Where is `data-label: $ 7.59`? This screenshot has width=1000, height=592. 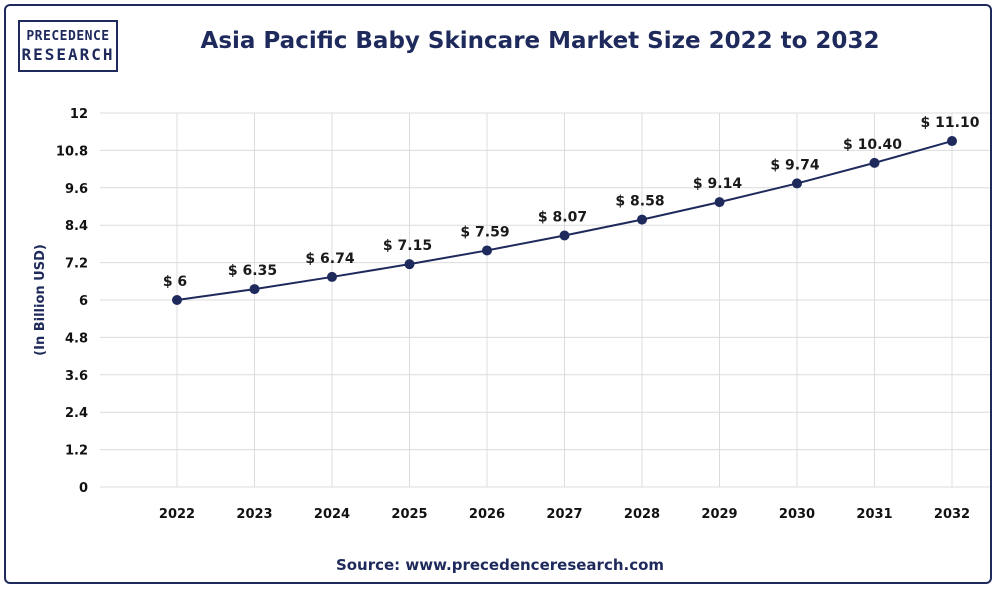 data-label: $ 7.59 is located at coordinates (484, 232).